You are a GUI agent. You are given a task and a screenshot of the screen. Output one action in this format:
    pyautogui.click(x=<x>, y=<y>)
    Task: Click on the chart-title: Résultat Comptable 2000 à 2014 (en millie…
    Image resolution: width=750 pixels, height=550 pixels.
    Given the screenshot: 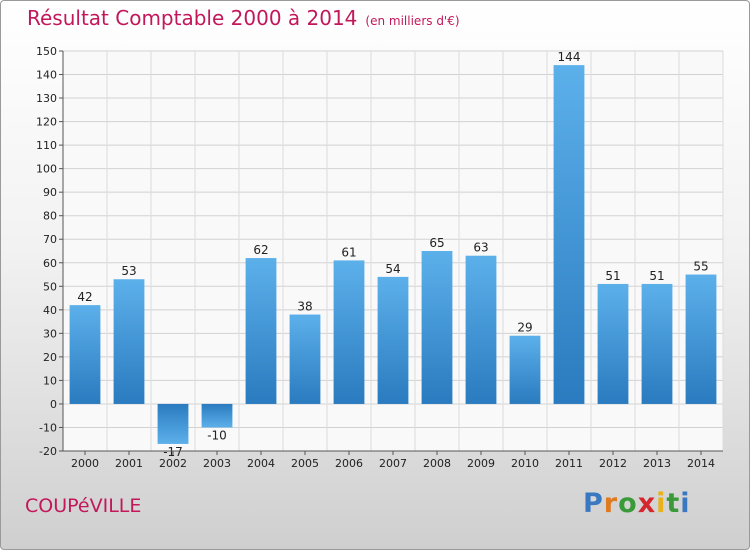 What is the action you would take?
    pyautogui.click(x=243, y=18)
    